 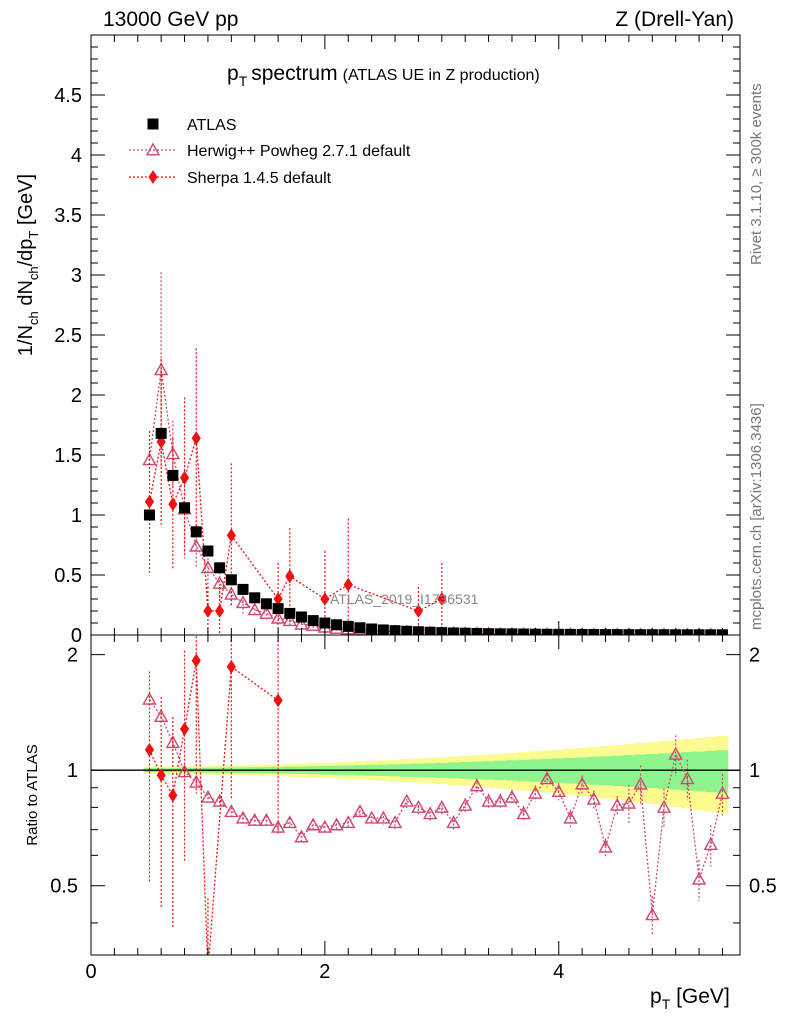 What do you see at coordinates (68, 456) in the screenshot?
I see `y-tick-label: 1.5` at bounding box center [68, 456].